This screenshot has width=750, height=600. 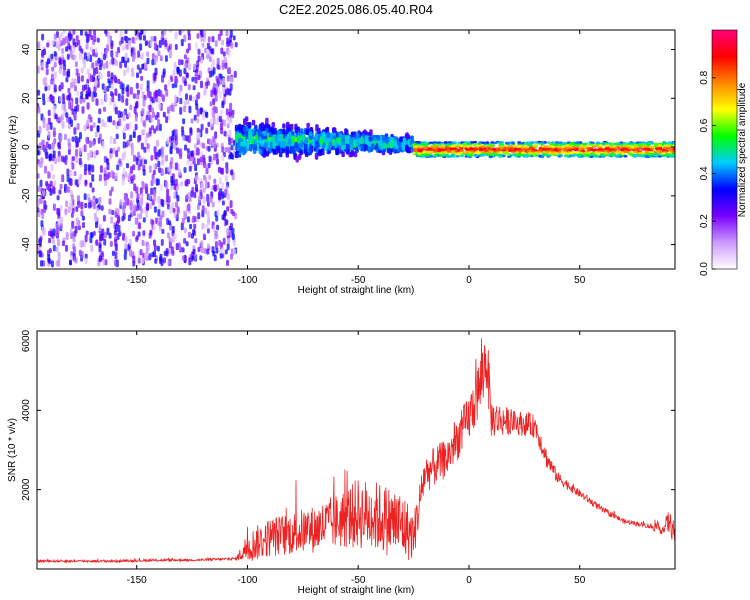 I want to click on snr-y-label: SNR (10 * v/v), so click(x=12, y=450).